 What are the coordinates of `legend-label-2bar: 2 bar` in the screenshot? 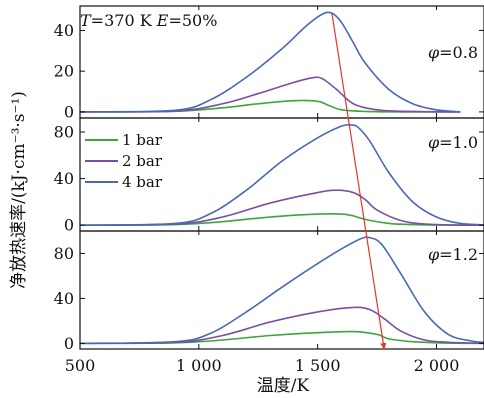 It's located at (142, 161).